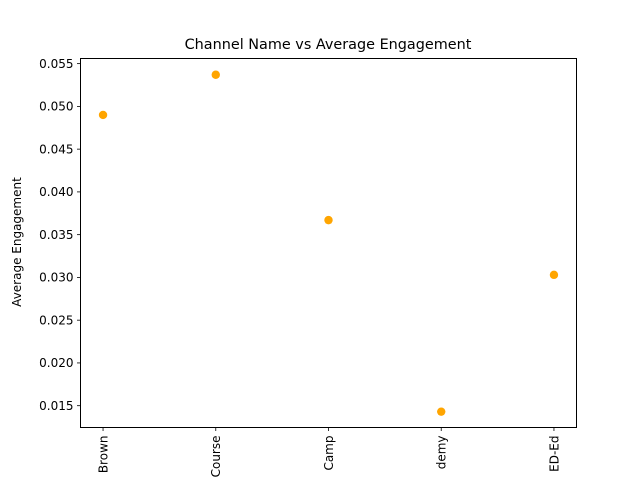 Image resolution: width=640 pixels, height=480 pixels. I want to click on y-axis-label: Average Engagement, so click(17, 242).